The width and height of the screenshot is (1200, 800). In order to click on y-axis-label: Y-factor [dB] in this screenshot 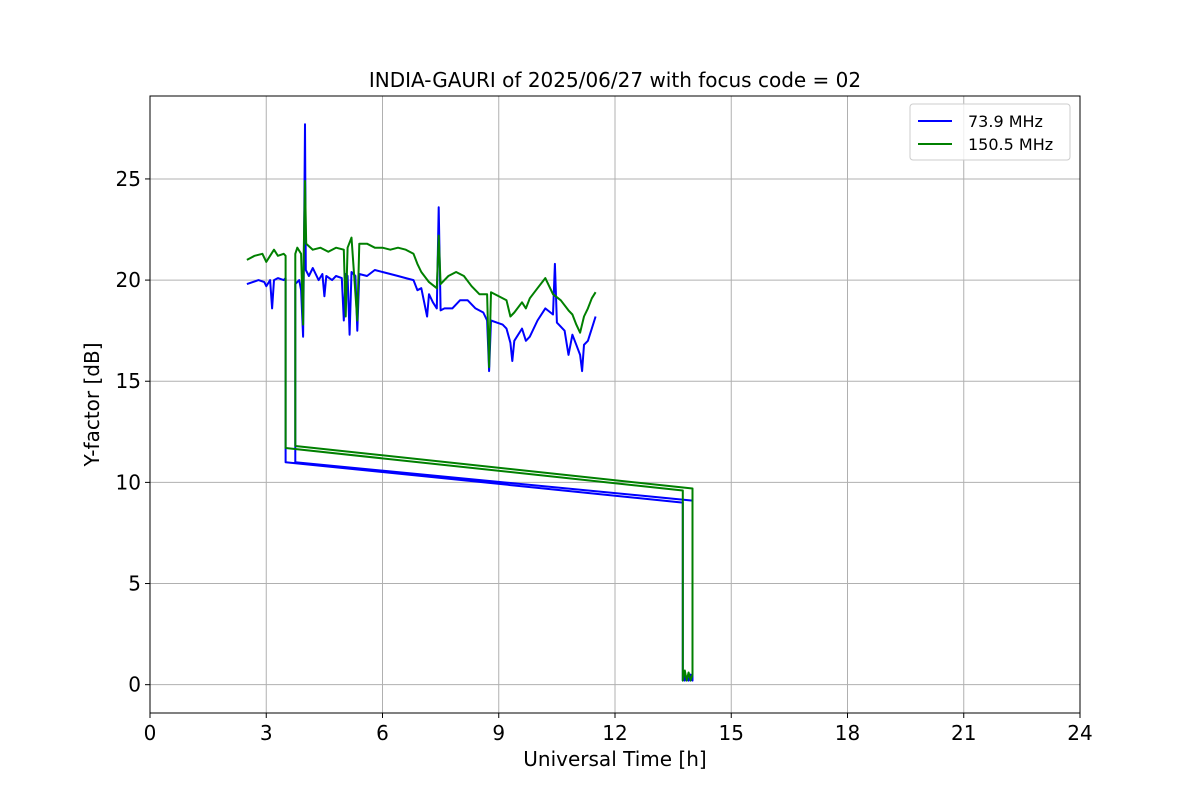, I will do `click(92, 404)`.